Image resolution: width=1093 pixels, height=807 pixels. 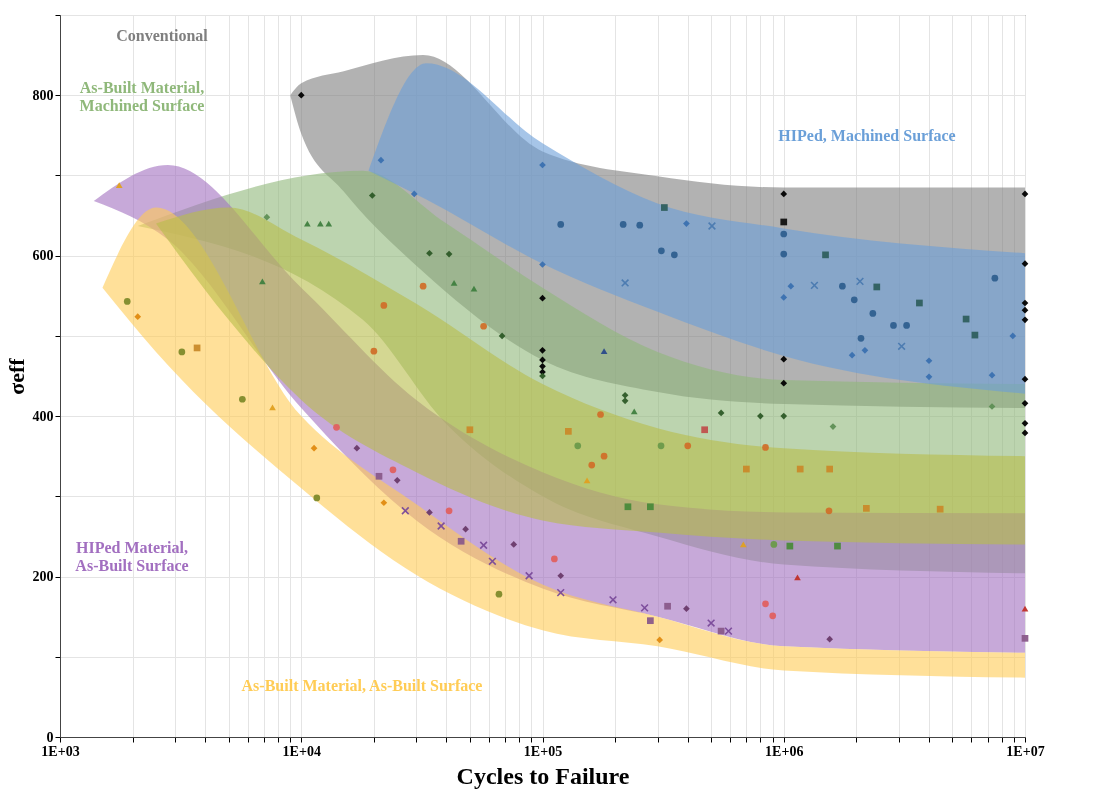 I want to click on annotation: As-Built Material, Machined Surface, so click(x=142, y=96).